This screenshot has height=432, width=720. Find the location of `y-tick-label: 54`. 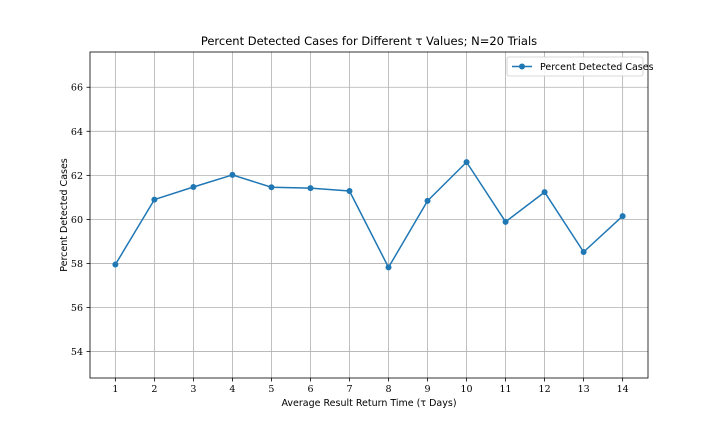

y-tick-label: 54 is located at coordinates (77, 352).